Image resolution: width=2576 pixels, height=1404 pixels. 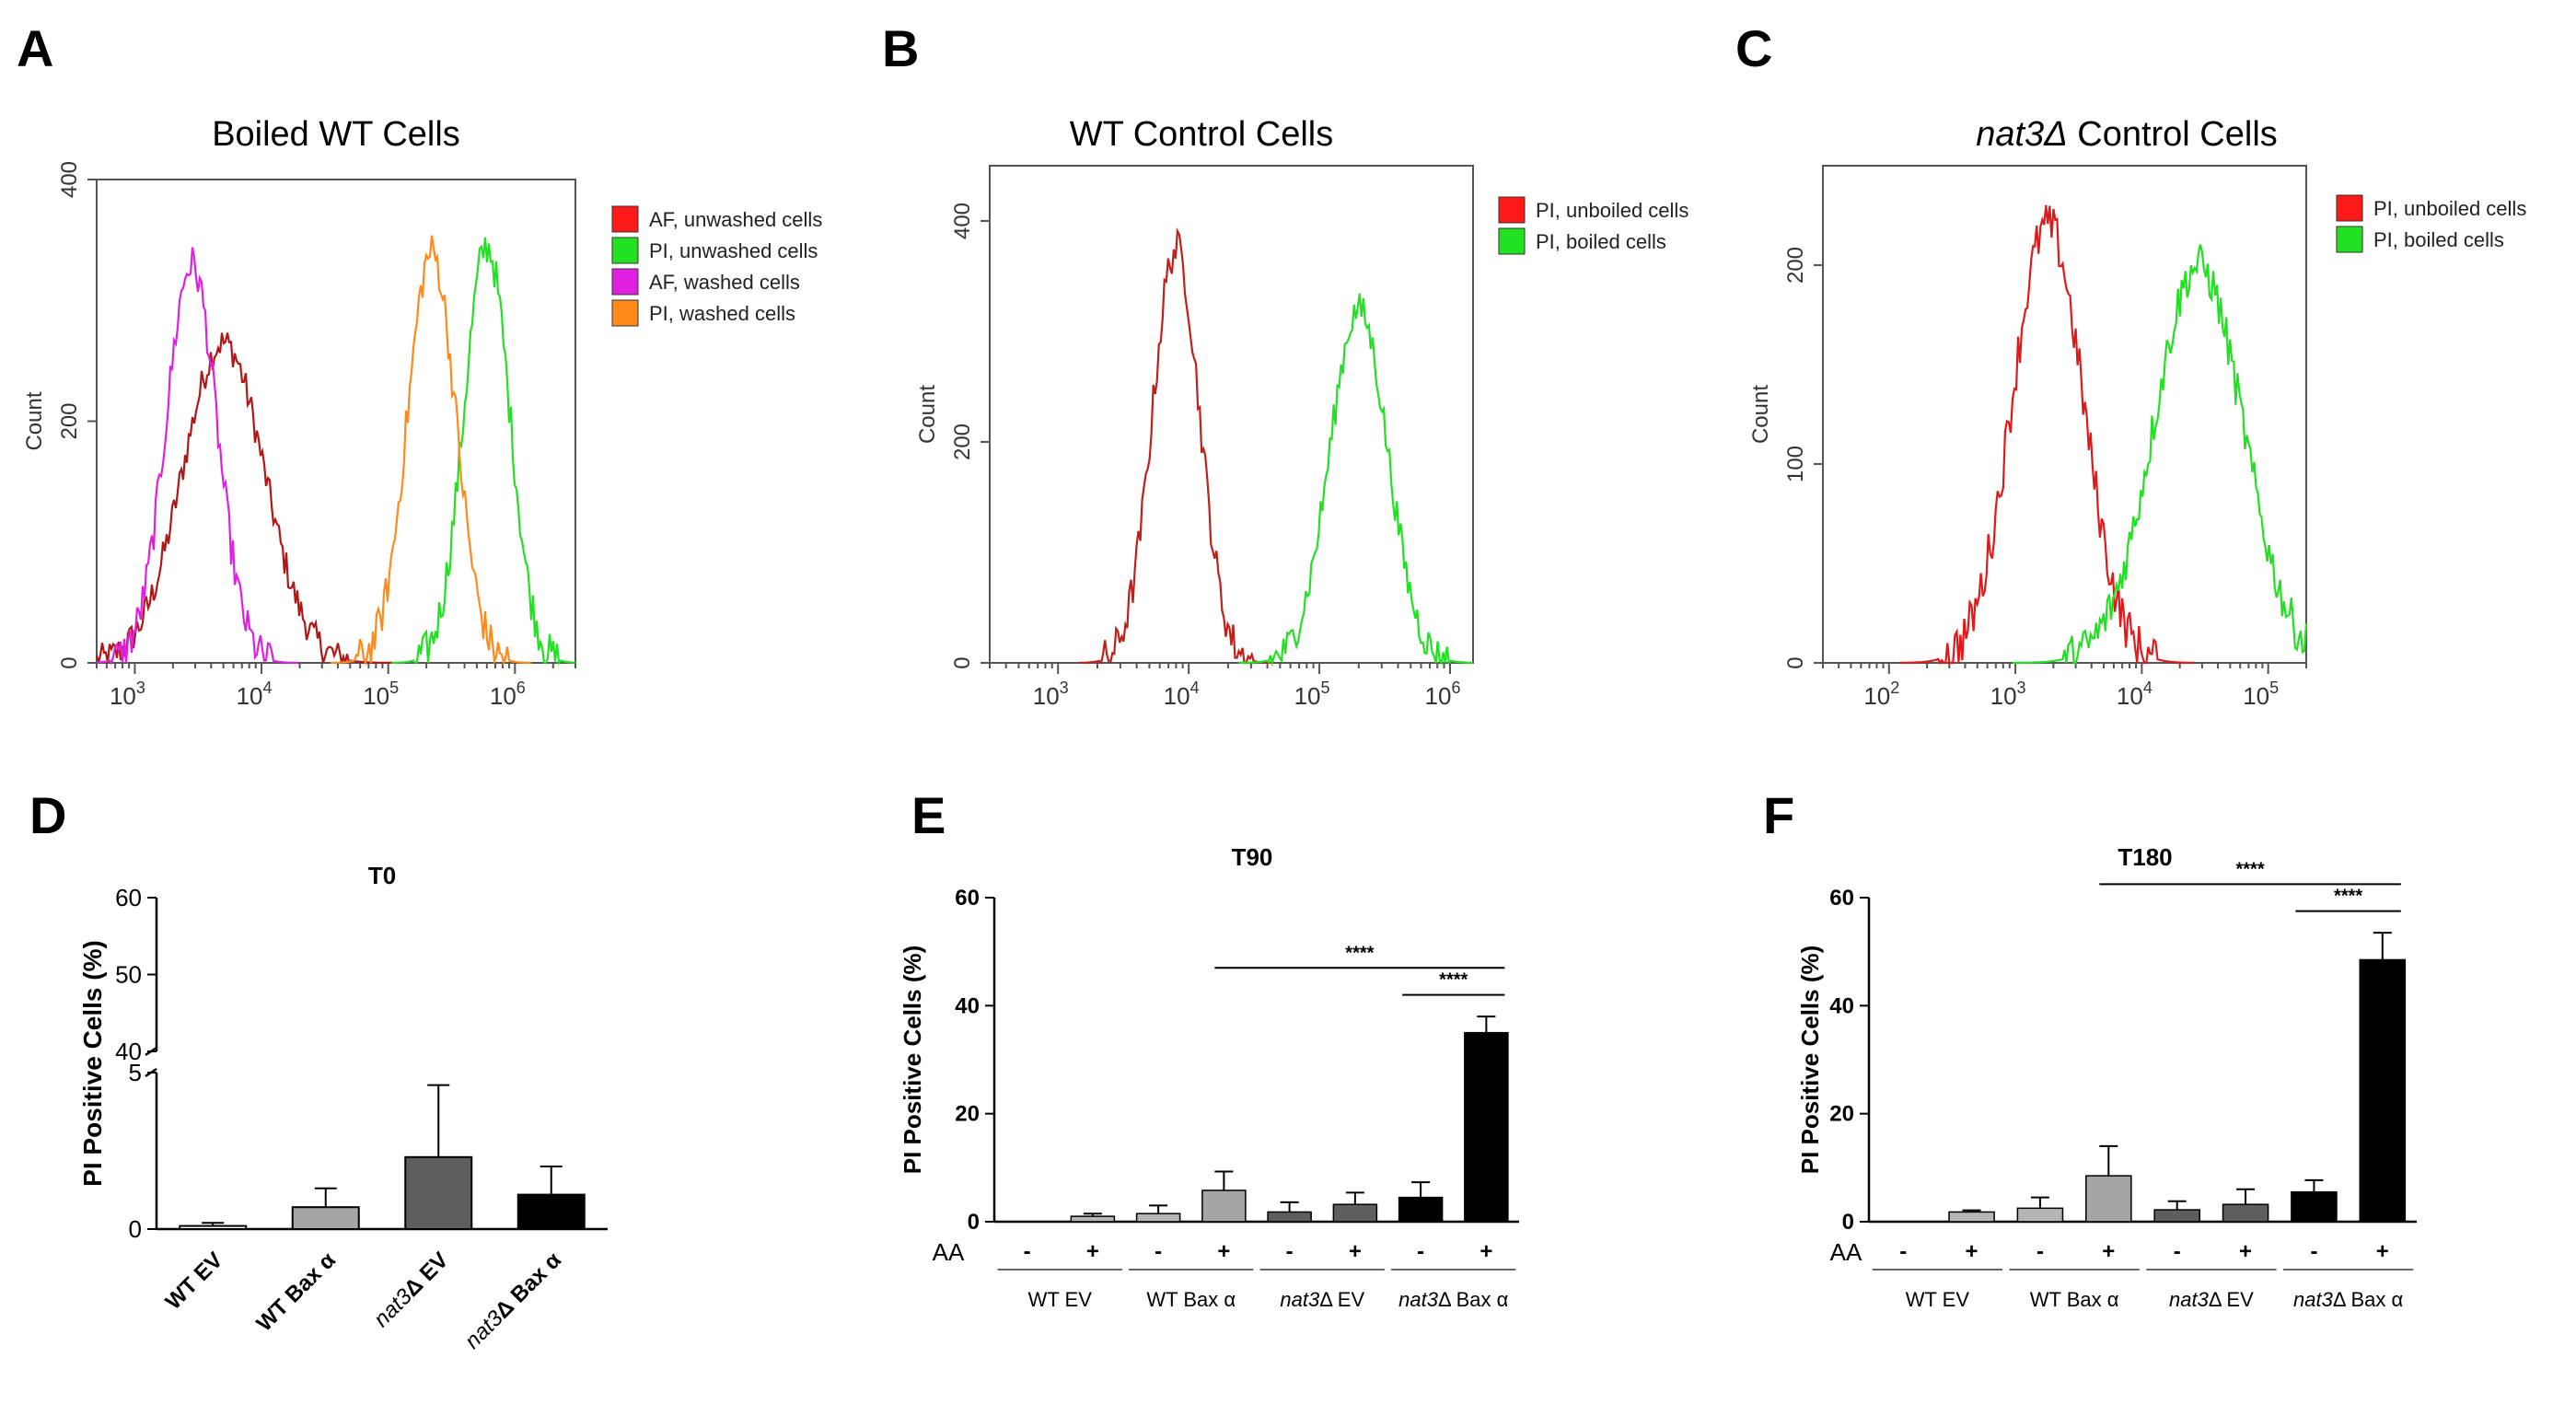 What do you see at coordinates (1841, 1114) in the screenshot?
I see `y-tick-label: 20` at bounding box center [1841, 1114].